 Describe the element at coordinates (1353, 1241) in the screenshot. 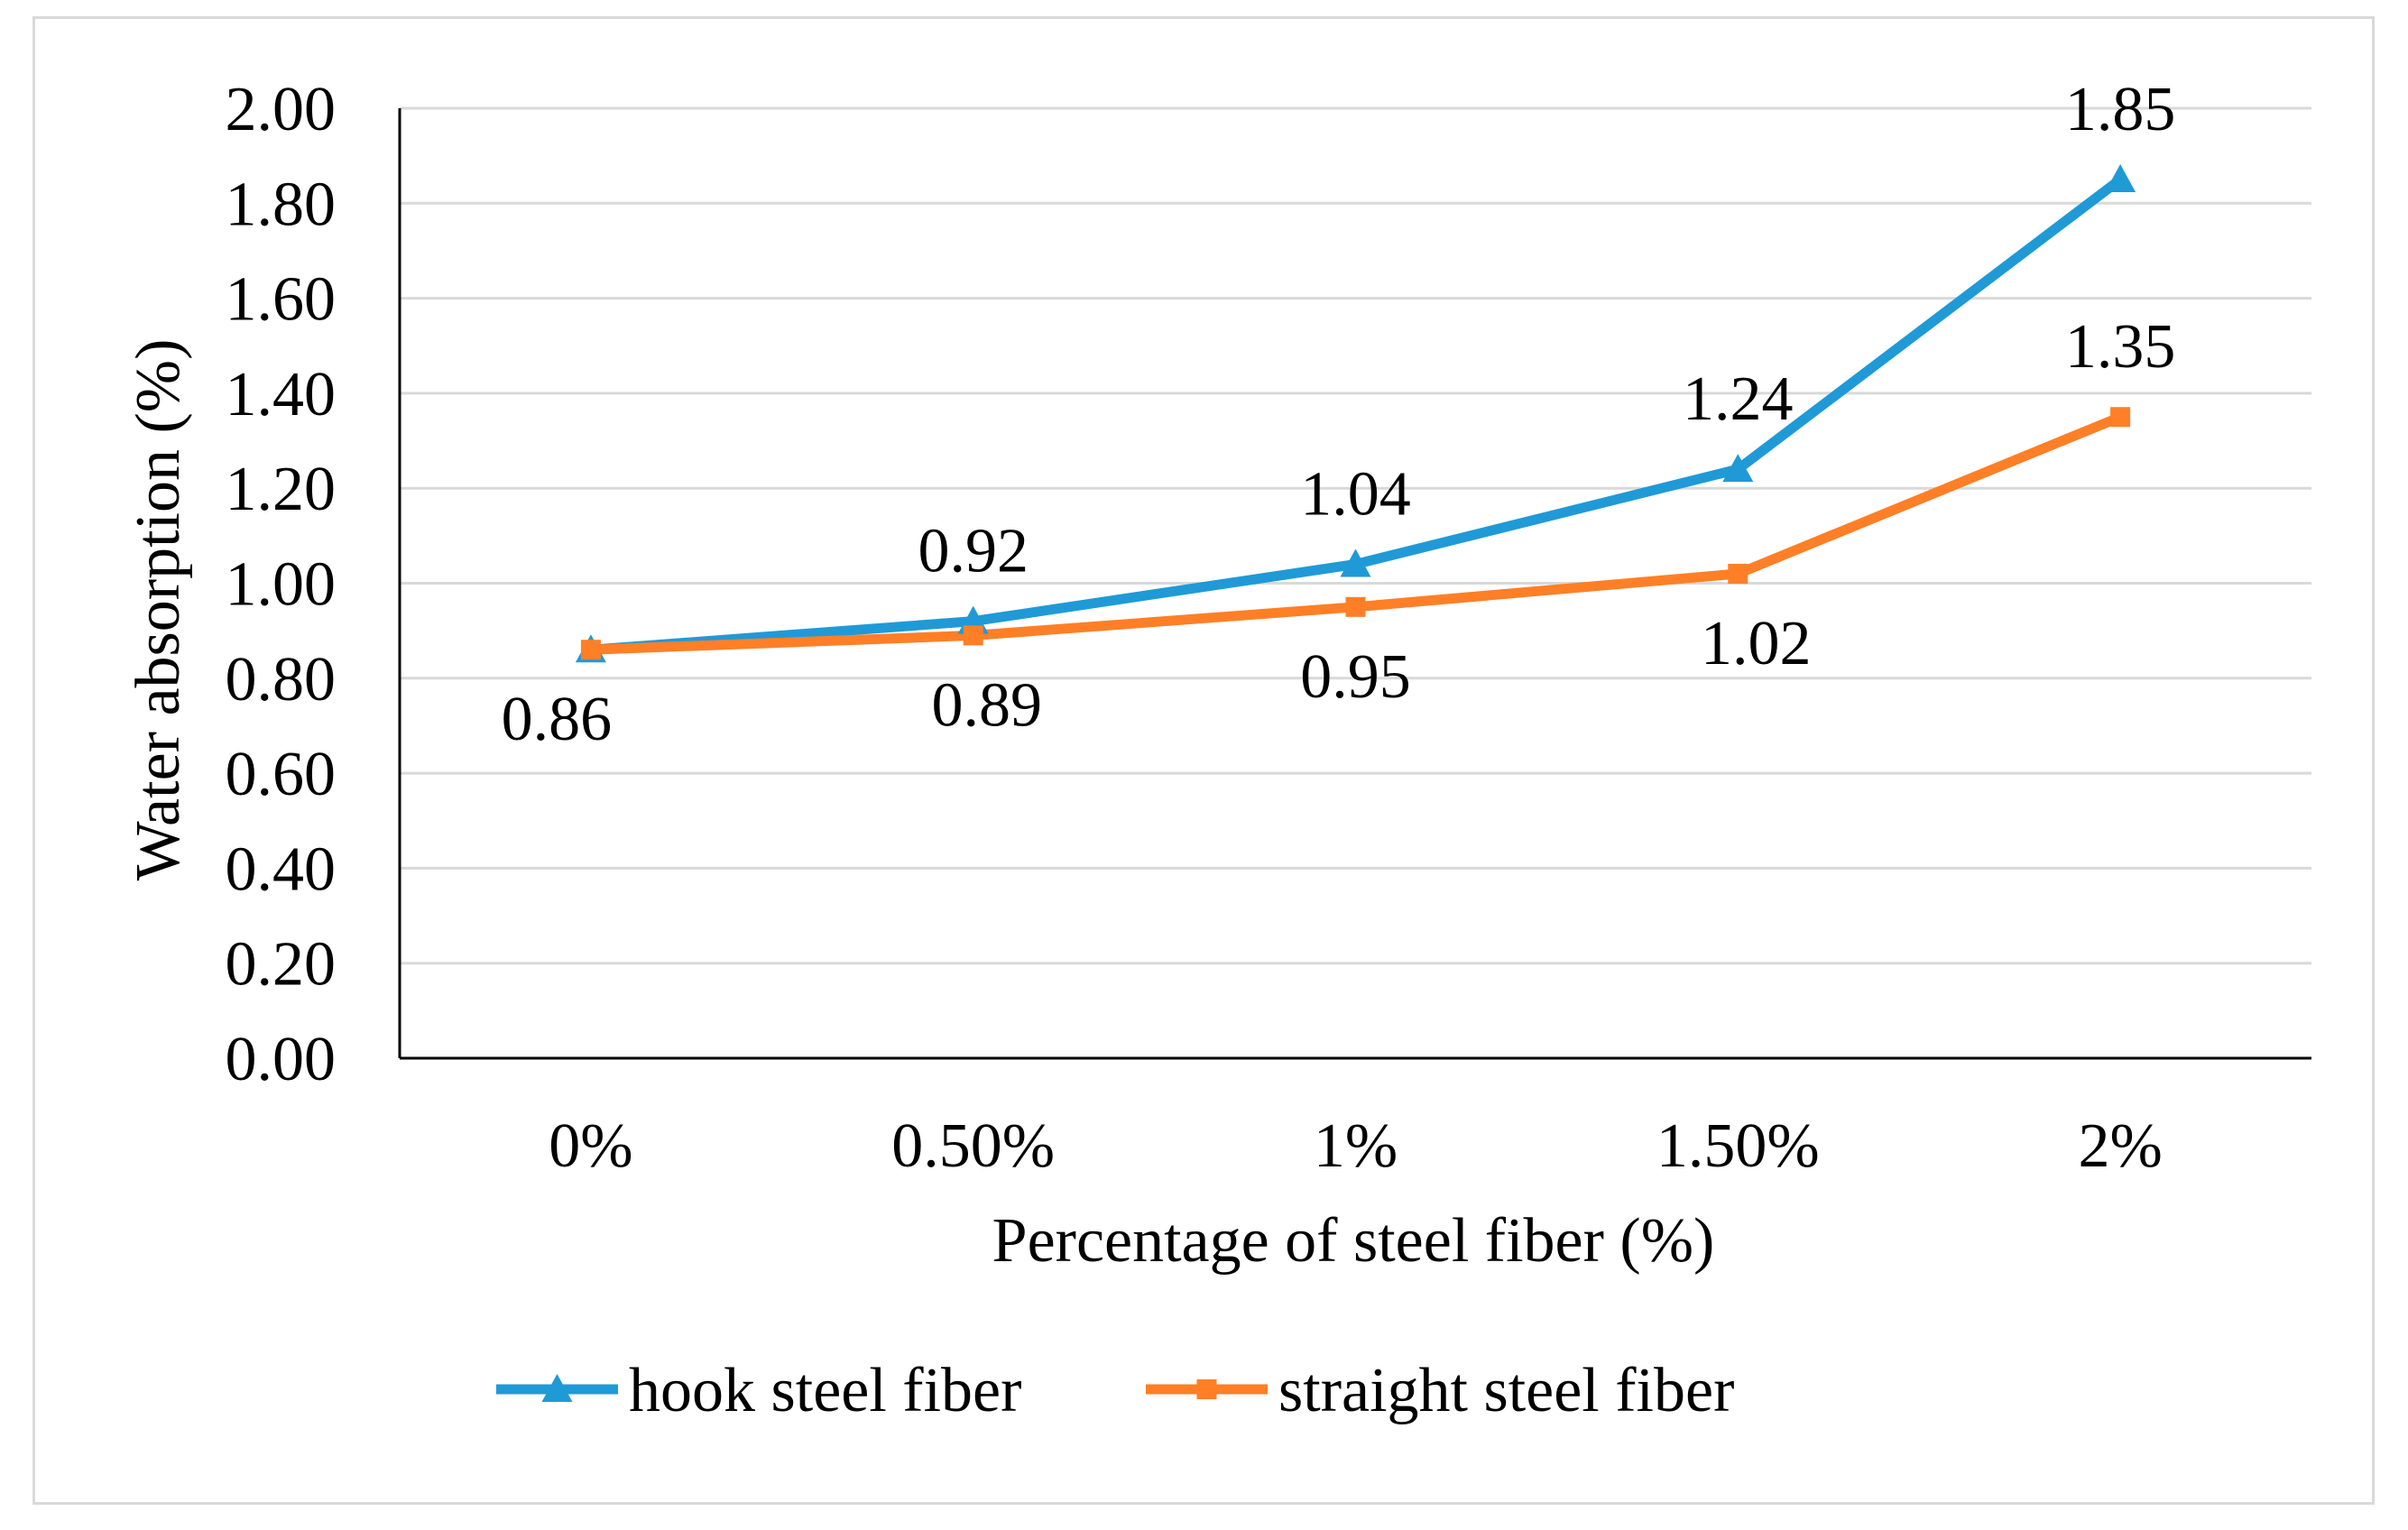

I see `x-axis-title: Percentage of steel fiber (%)` at that location.